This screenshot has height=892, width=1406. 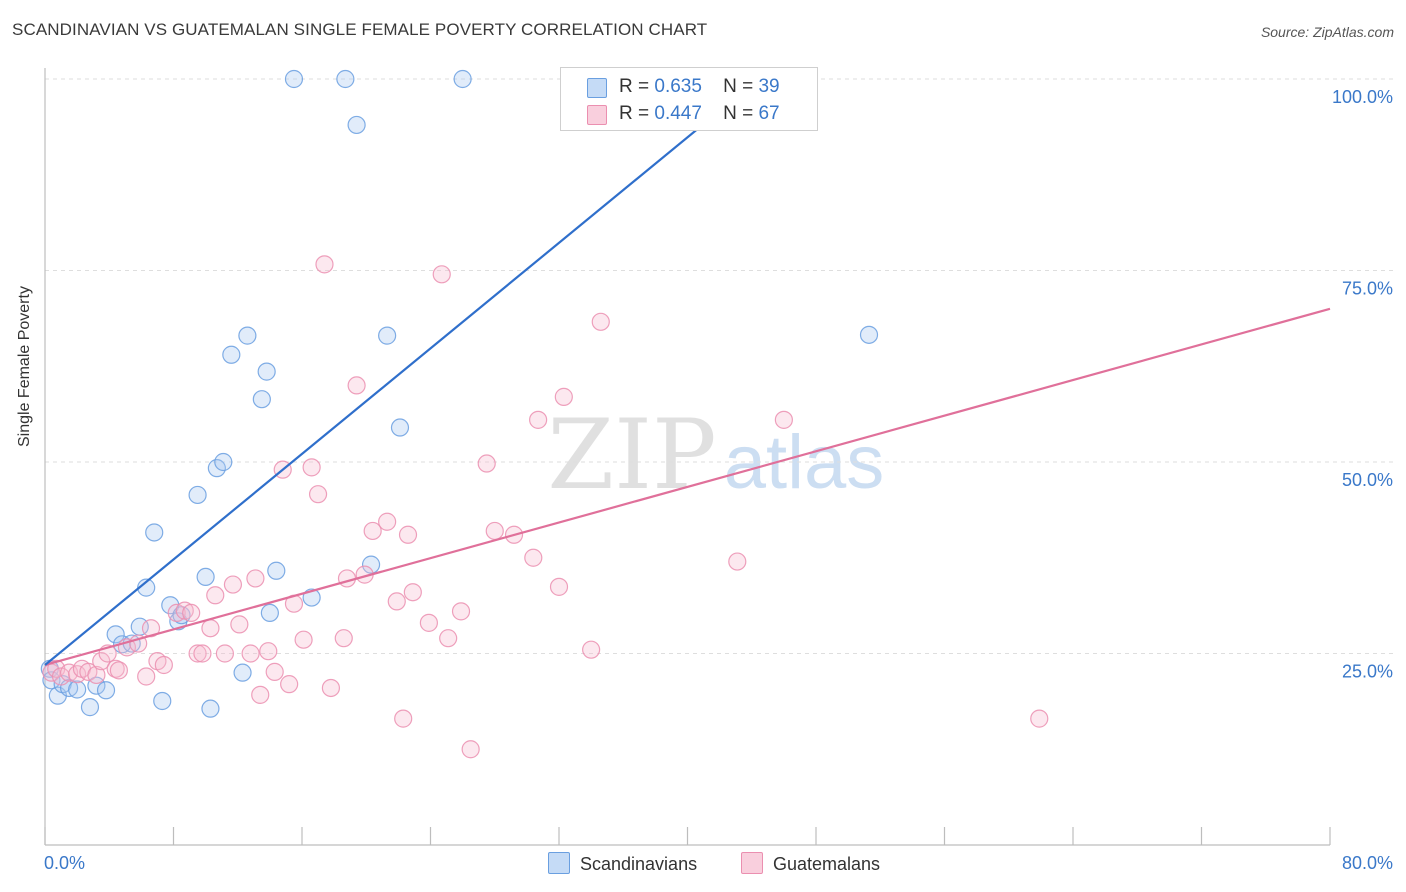 What do you see at coordinates (689, 99) in the screenshot?
I see `correlation-legend: R = 0.635 N = 39 R = 0.447 N = 67` at bounding box center [689, 99].